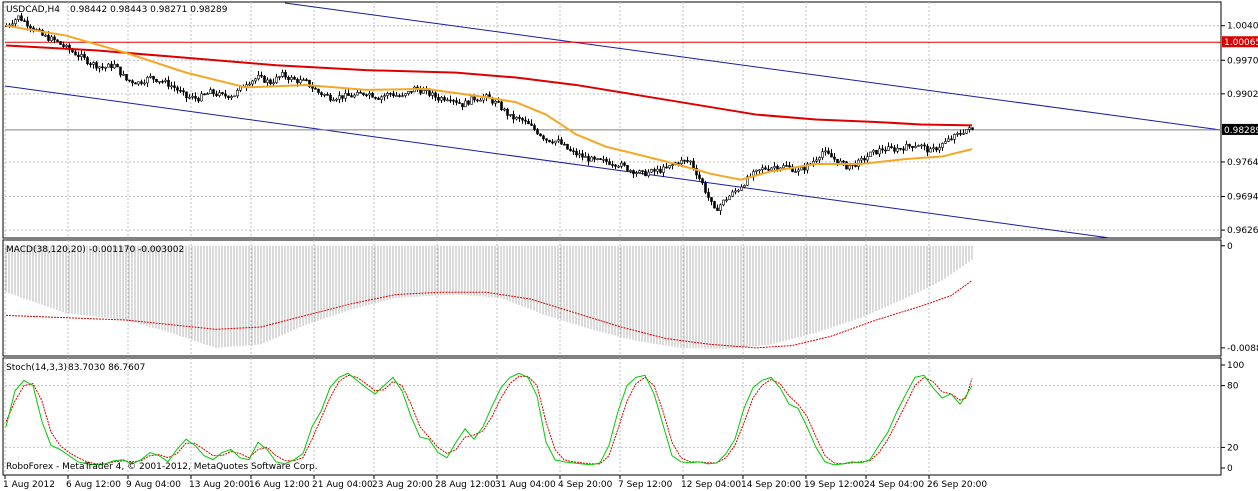 This screenshot has width=1258, height=491. What do you see at coordinates (219, 485) in the screenshot?
I see `x-tick-label: 13 Aug 20:00` at bounding box center [219, 485].